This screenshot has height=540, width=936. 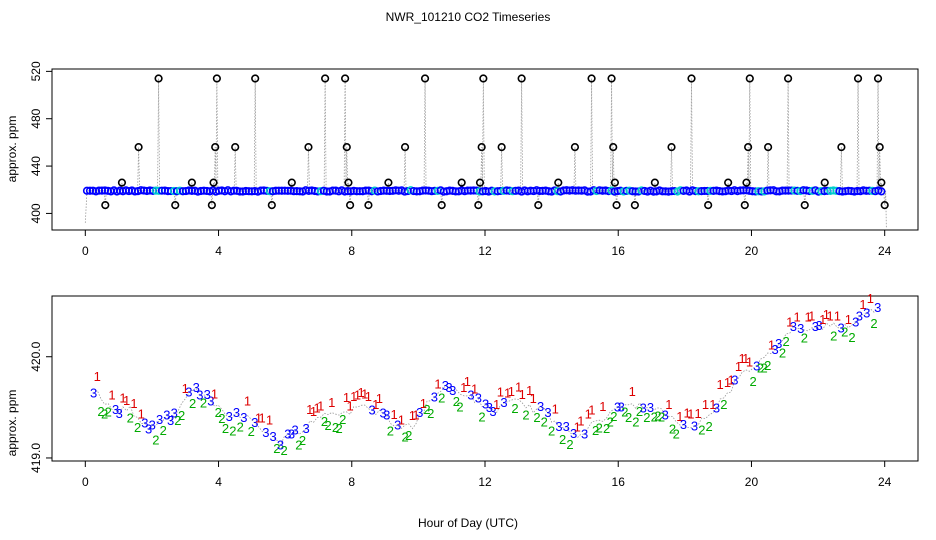 I want to click on top-x-tick-label: 0, so click(x=85, y=251).